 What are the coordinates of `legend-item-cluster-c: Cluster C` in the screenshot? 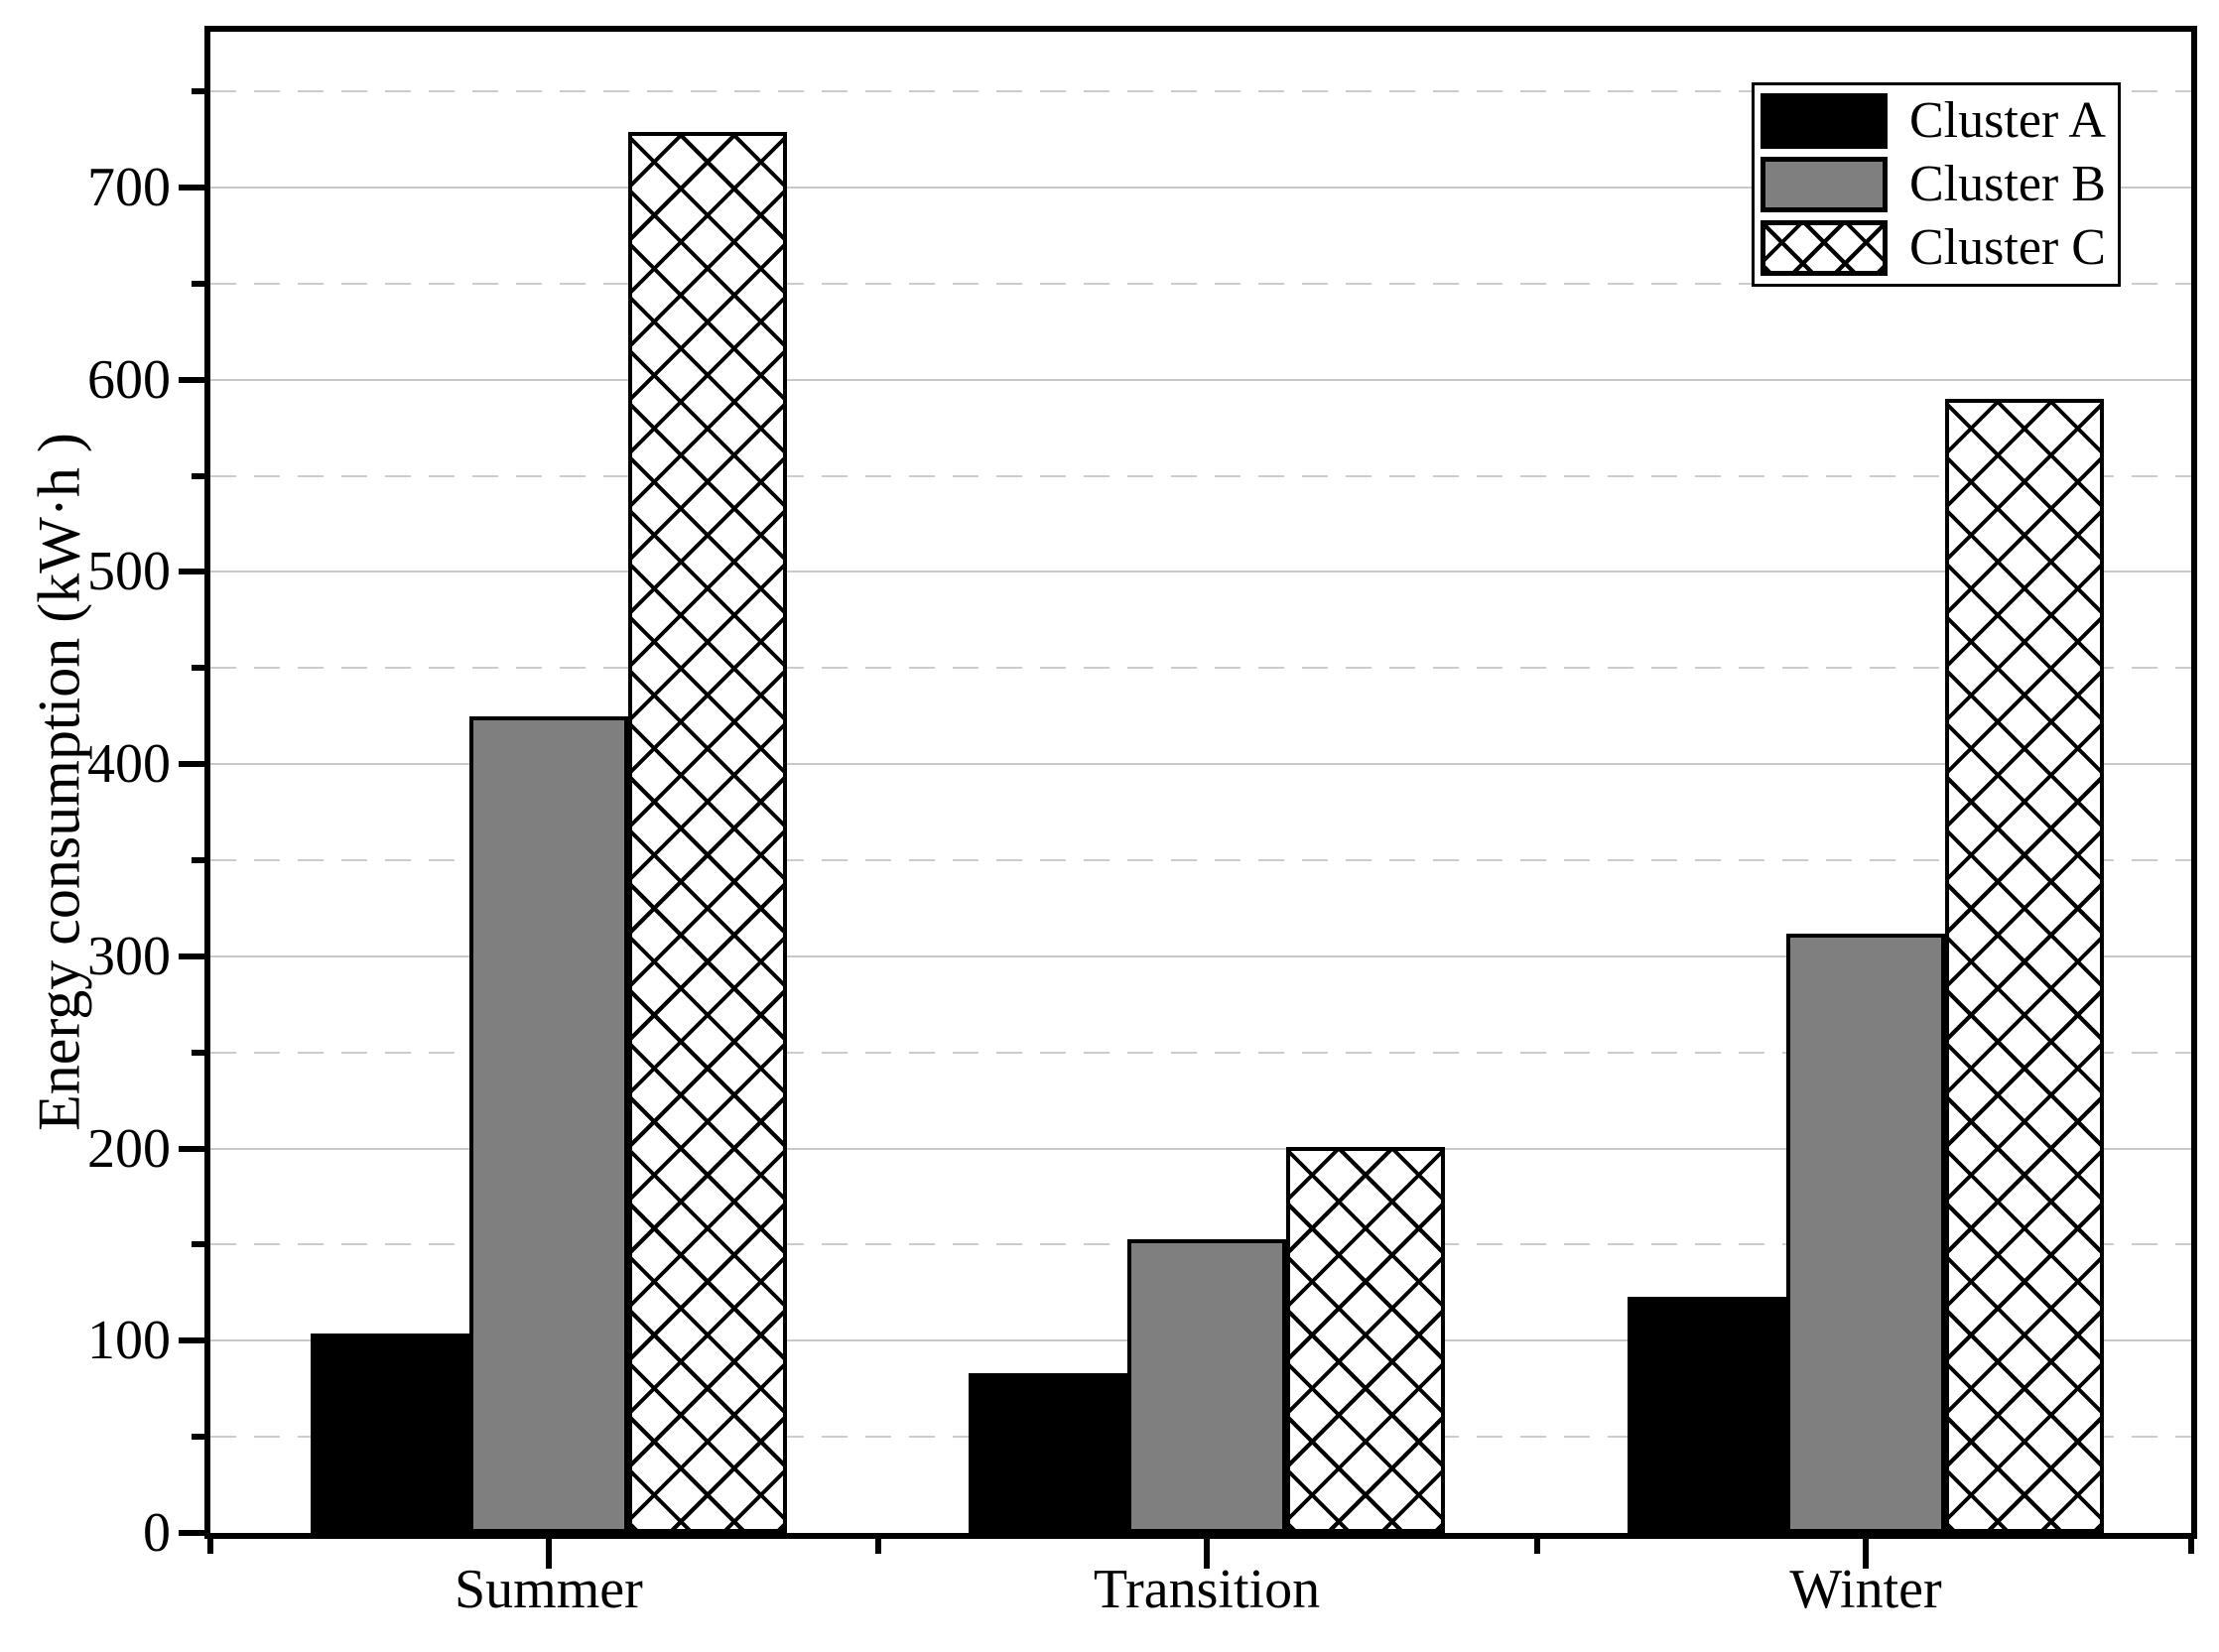 It's located at (1936, 248).